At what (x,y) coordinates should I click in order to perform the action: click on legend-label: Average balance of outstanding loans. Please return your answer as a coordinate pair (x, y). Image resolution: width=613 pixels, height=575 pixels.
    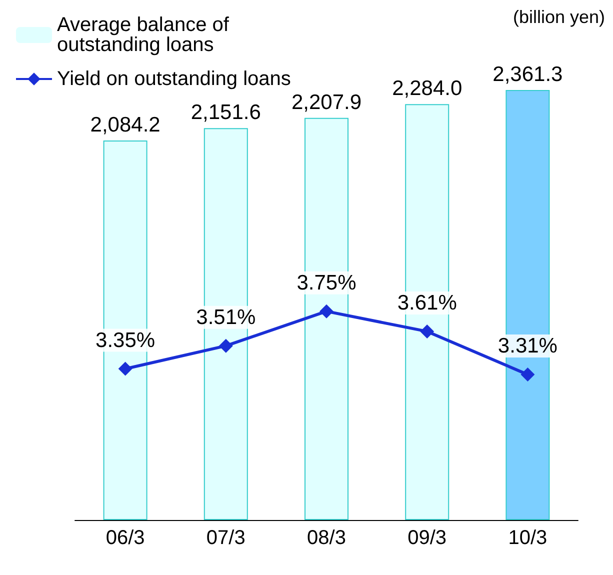
    Looking at the image, I should click on (146, 35).